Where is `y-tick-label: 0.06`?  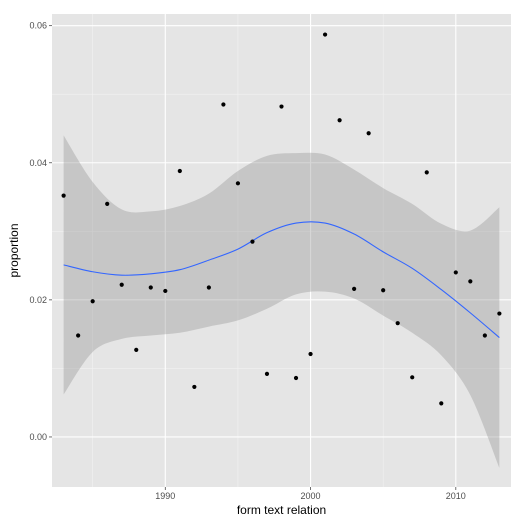
y-tick-label: 0.06 is located at coordinates (38, 26).